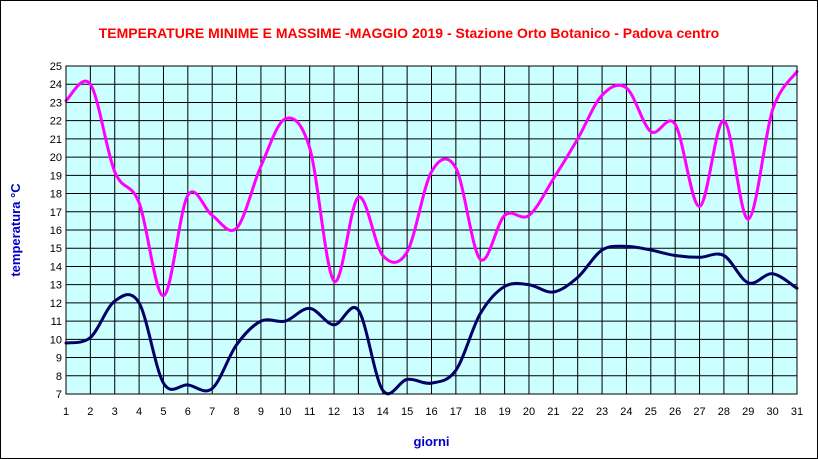  I want to click on y-tick-label: 20, so click(56, 158).